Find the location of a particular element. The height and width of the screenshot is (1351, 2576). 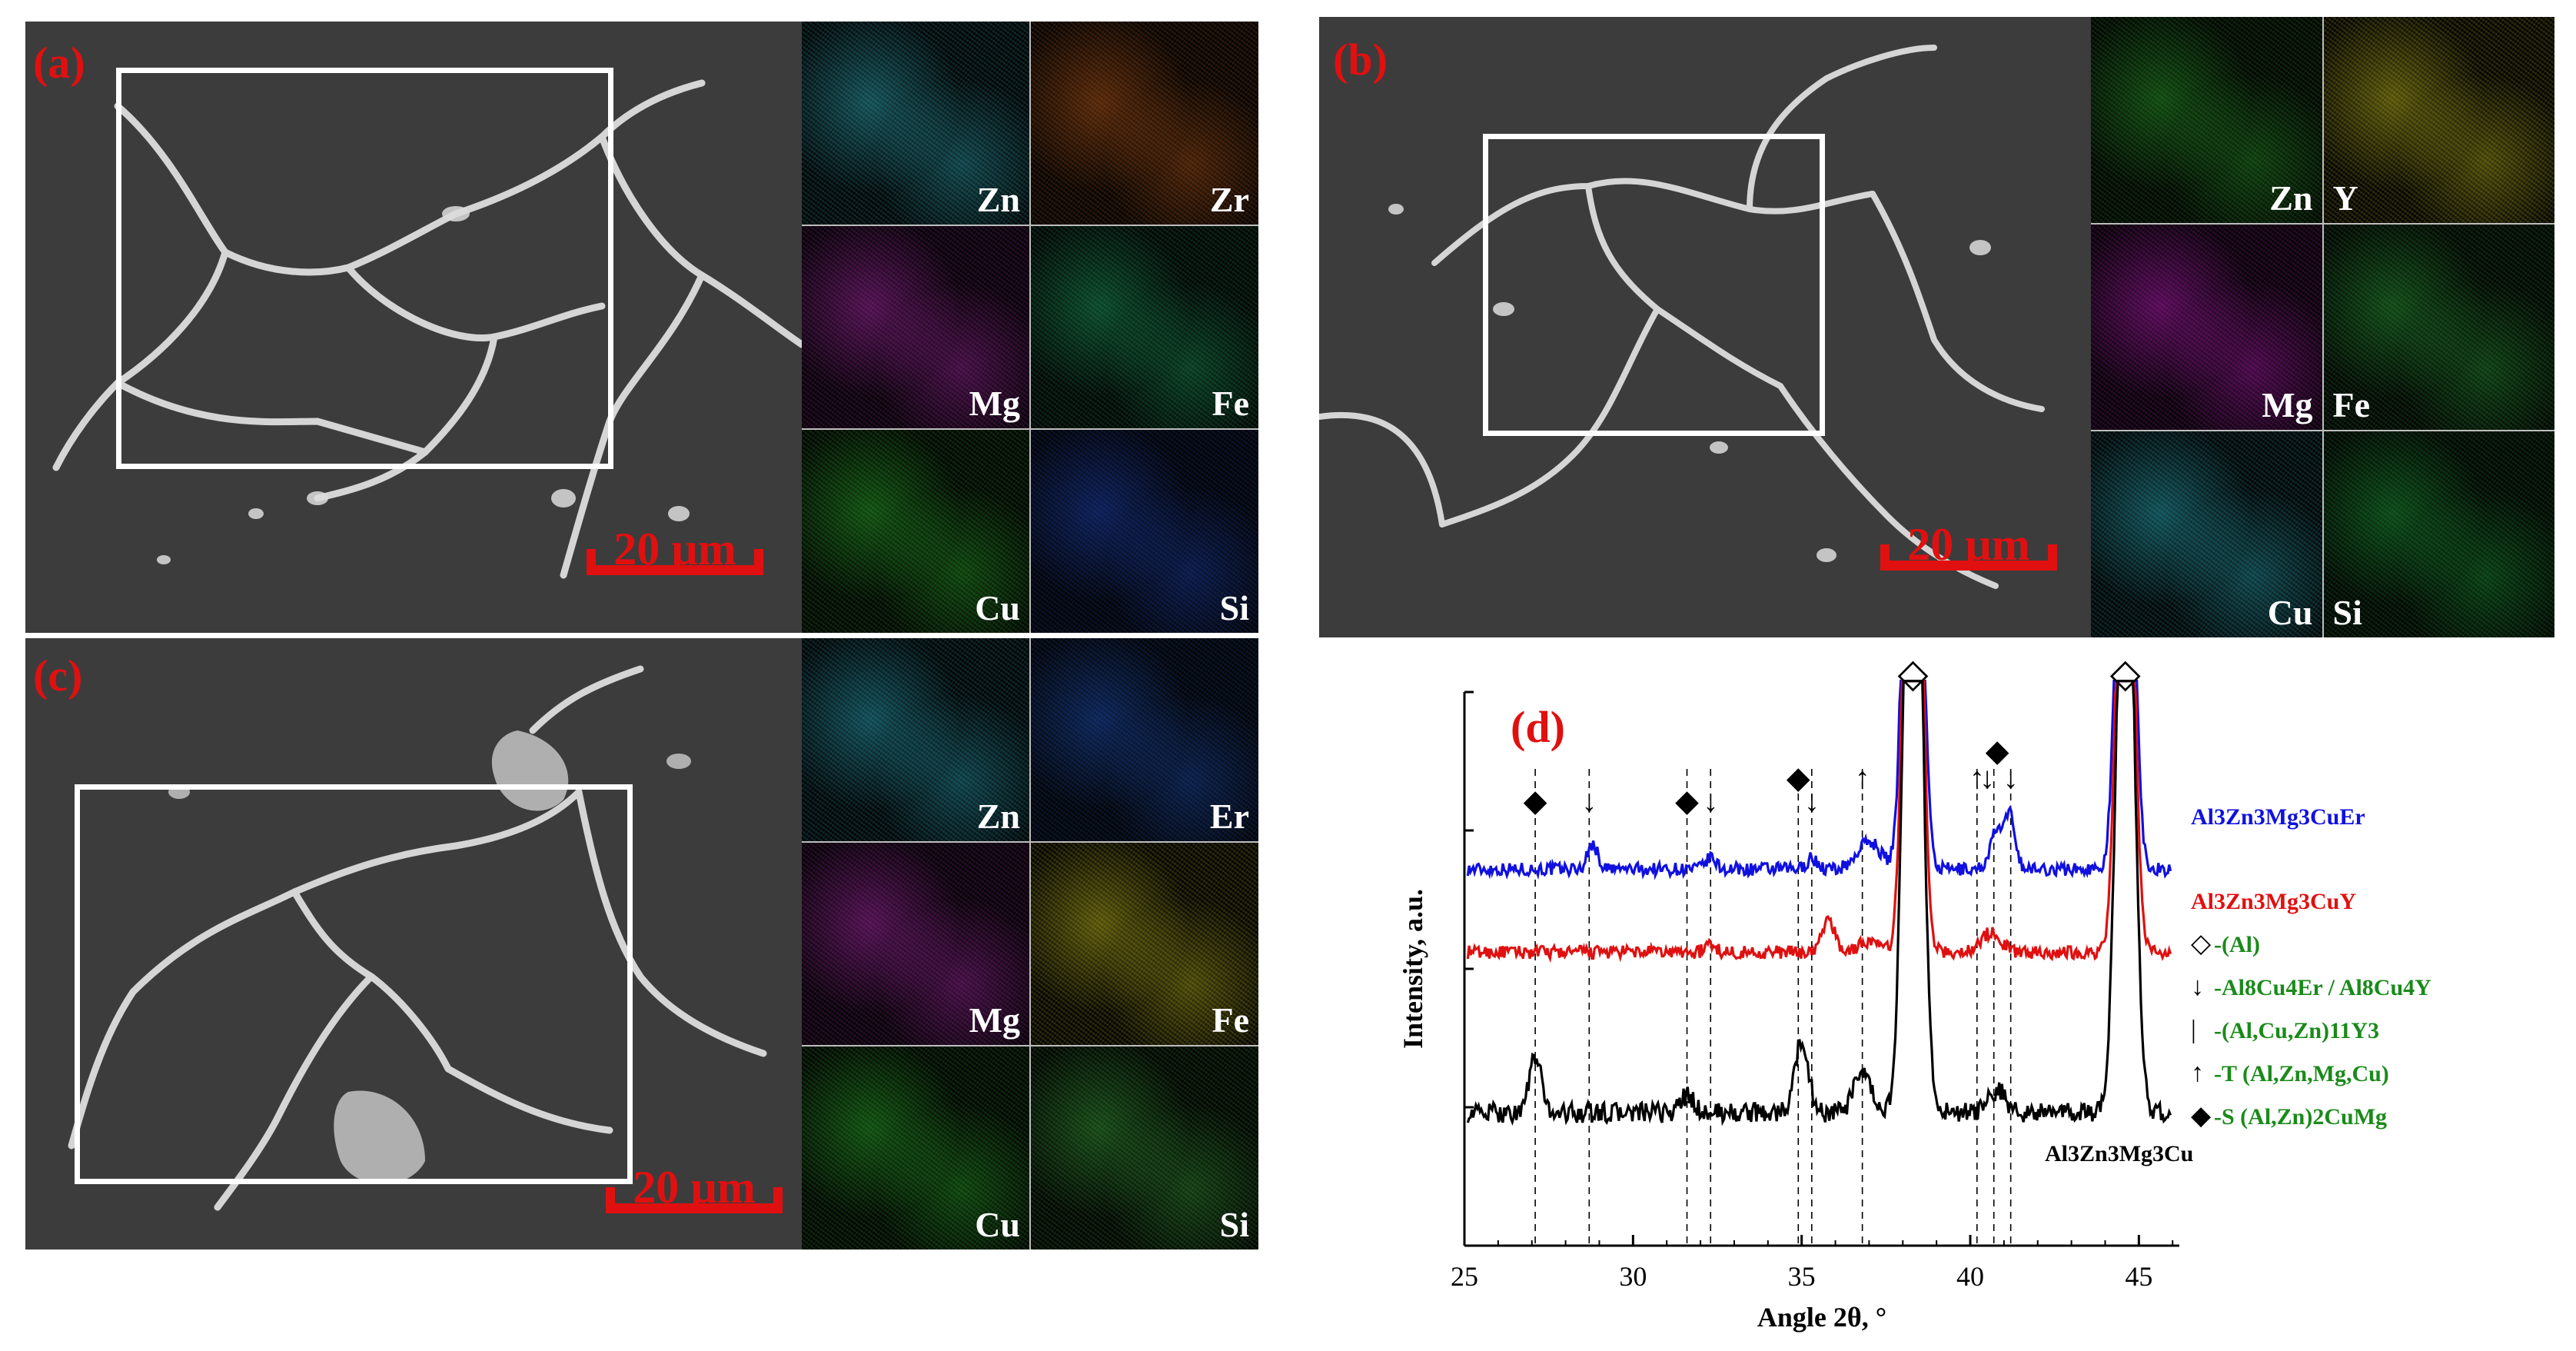

panel-label-c: (c) is located at coordinates (58, 675).